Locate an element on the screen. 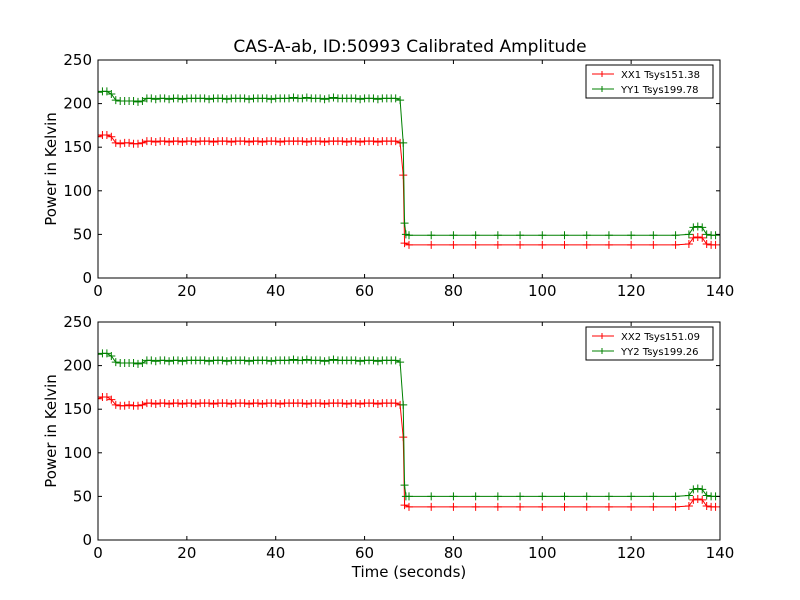  x-tick-label: 140 is located at coordinates (720, 291).